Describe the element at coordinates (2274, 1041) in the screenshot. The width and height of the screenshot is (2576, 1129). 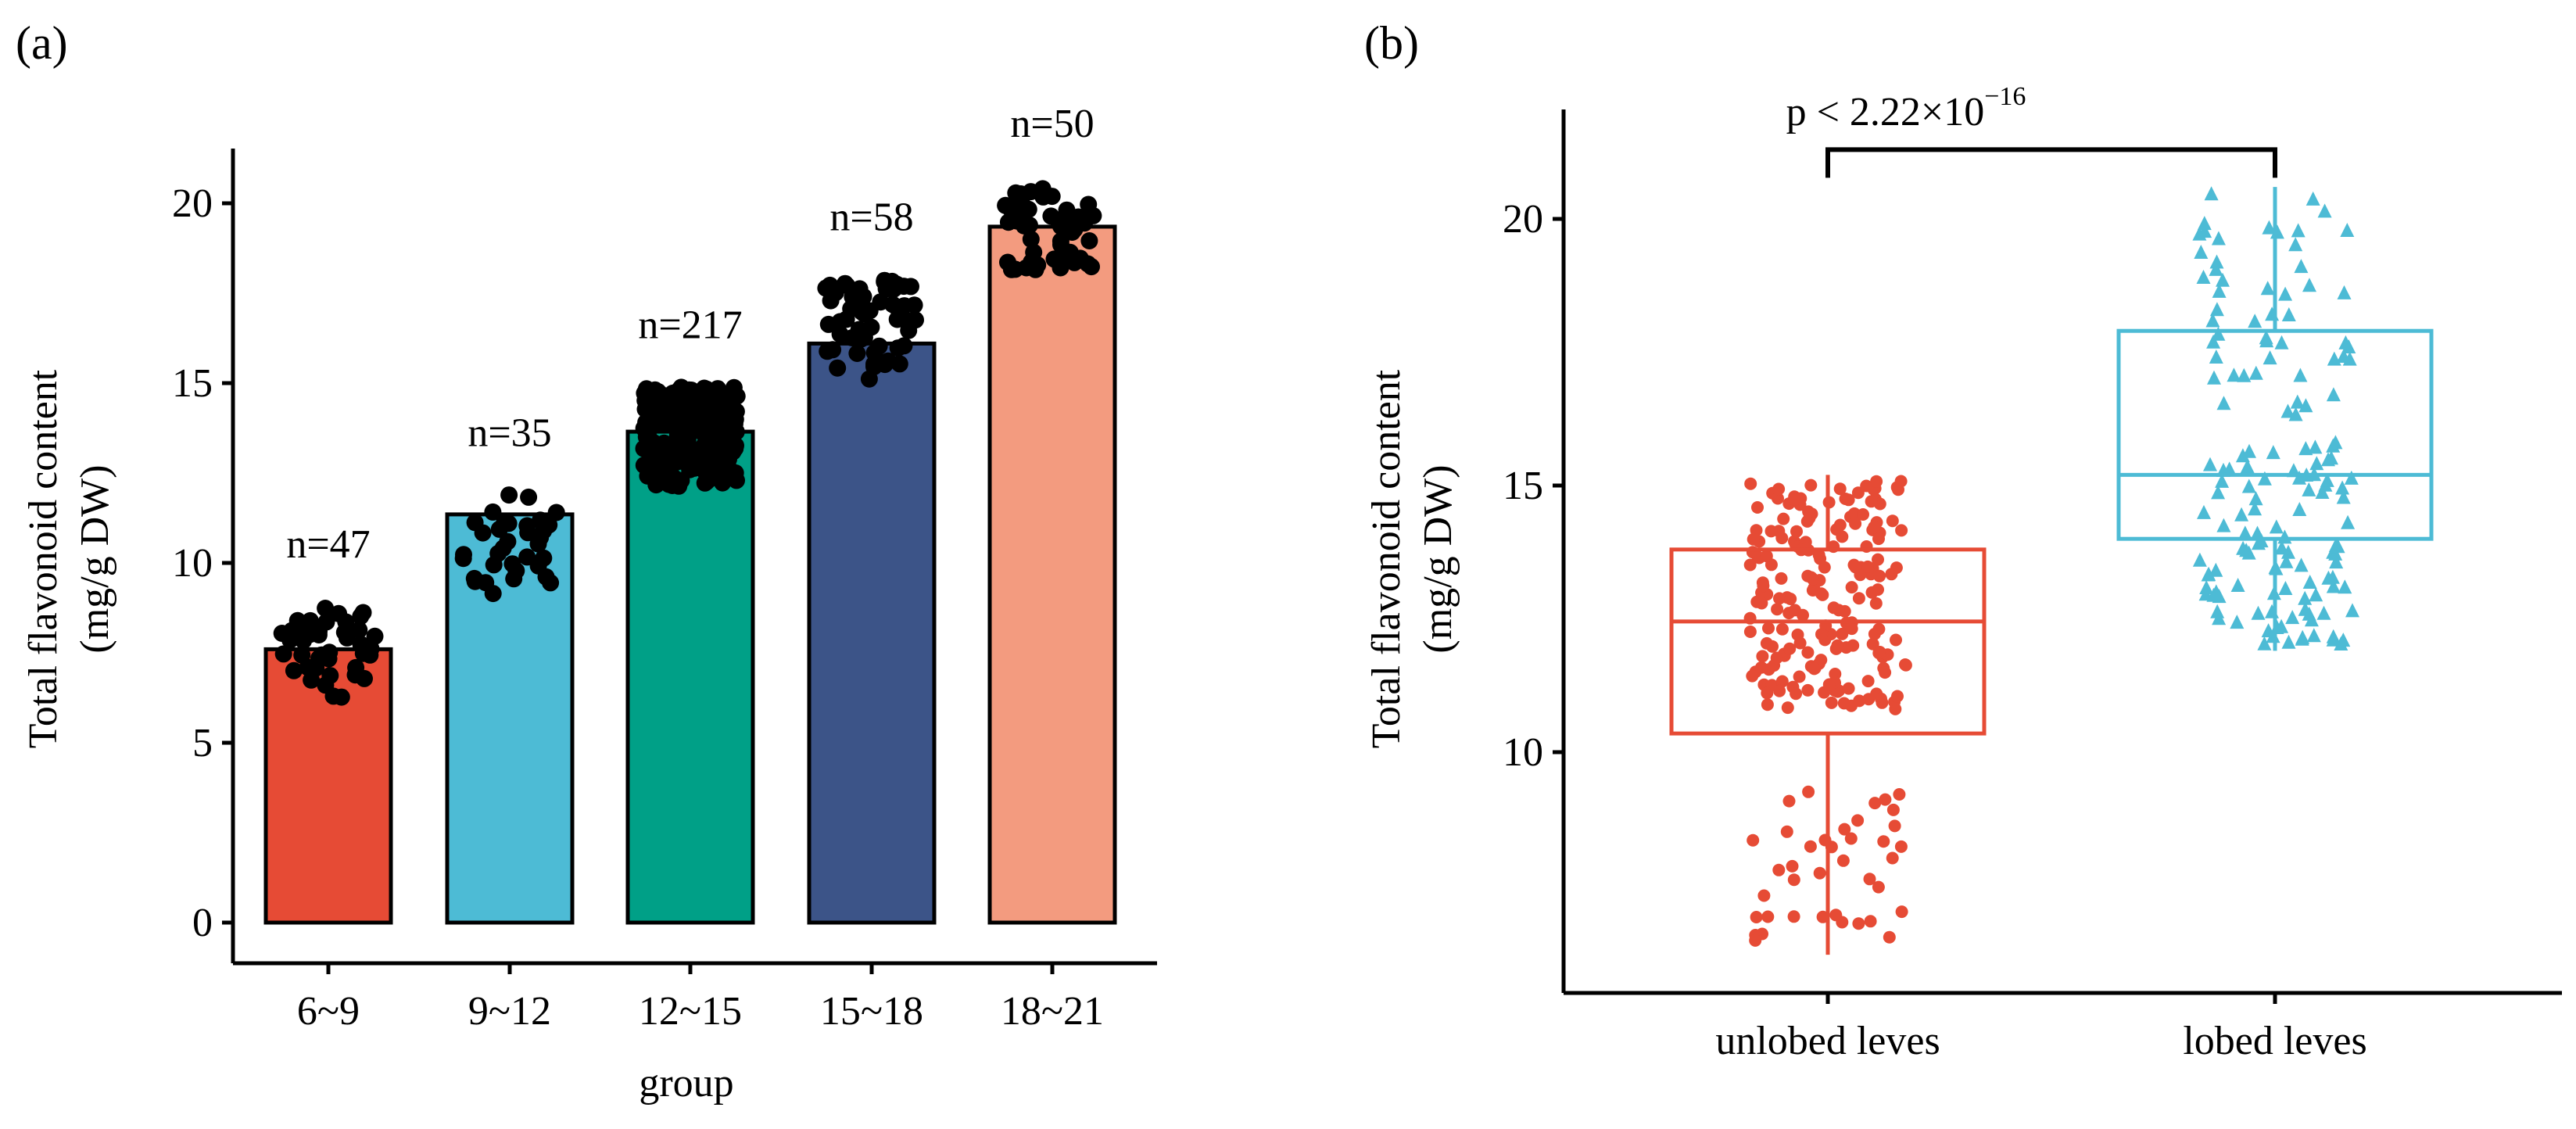
I see `x-tick-label: lobed leves` at that location.